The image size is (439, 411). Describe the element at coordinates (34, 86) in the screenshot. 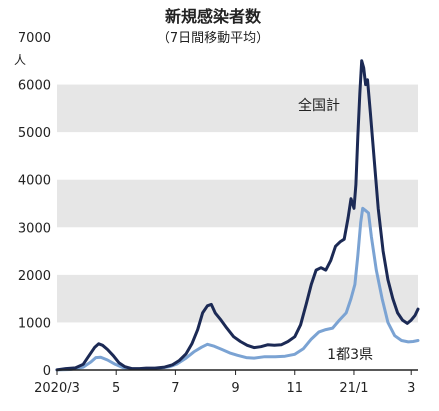

I see `y-tick-label: 6000` at that location.